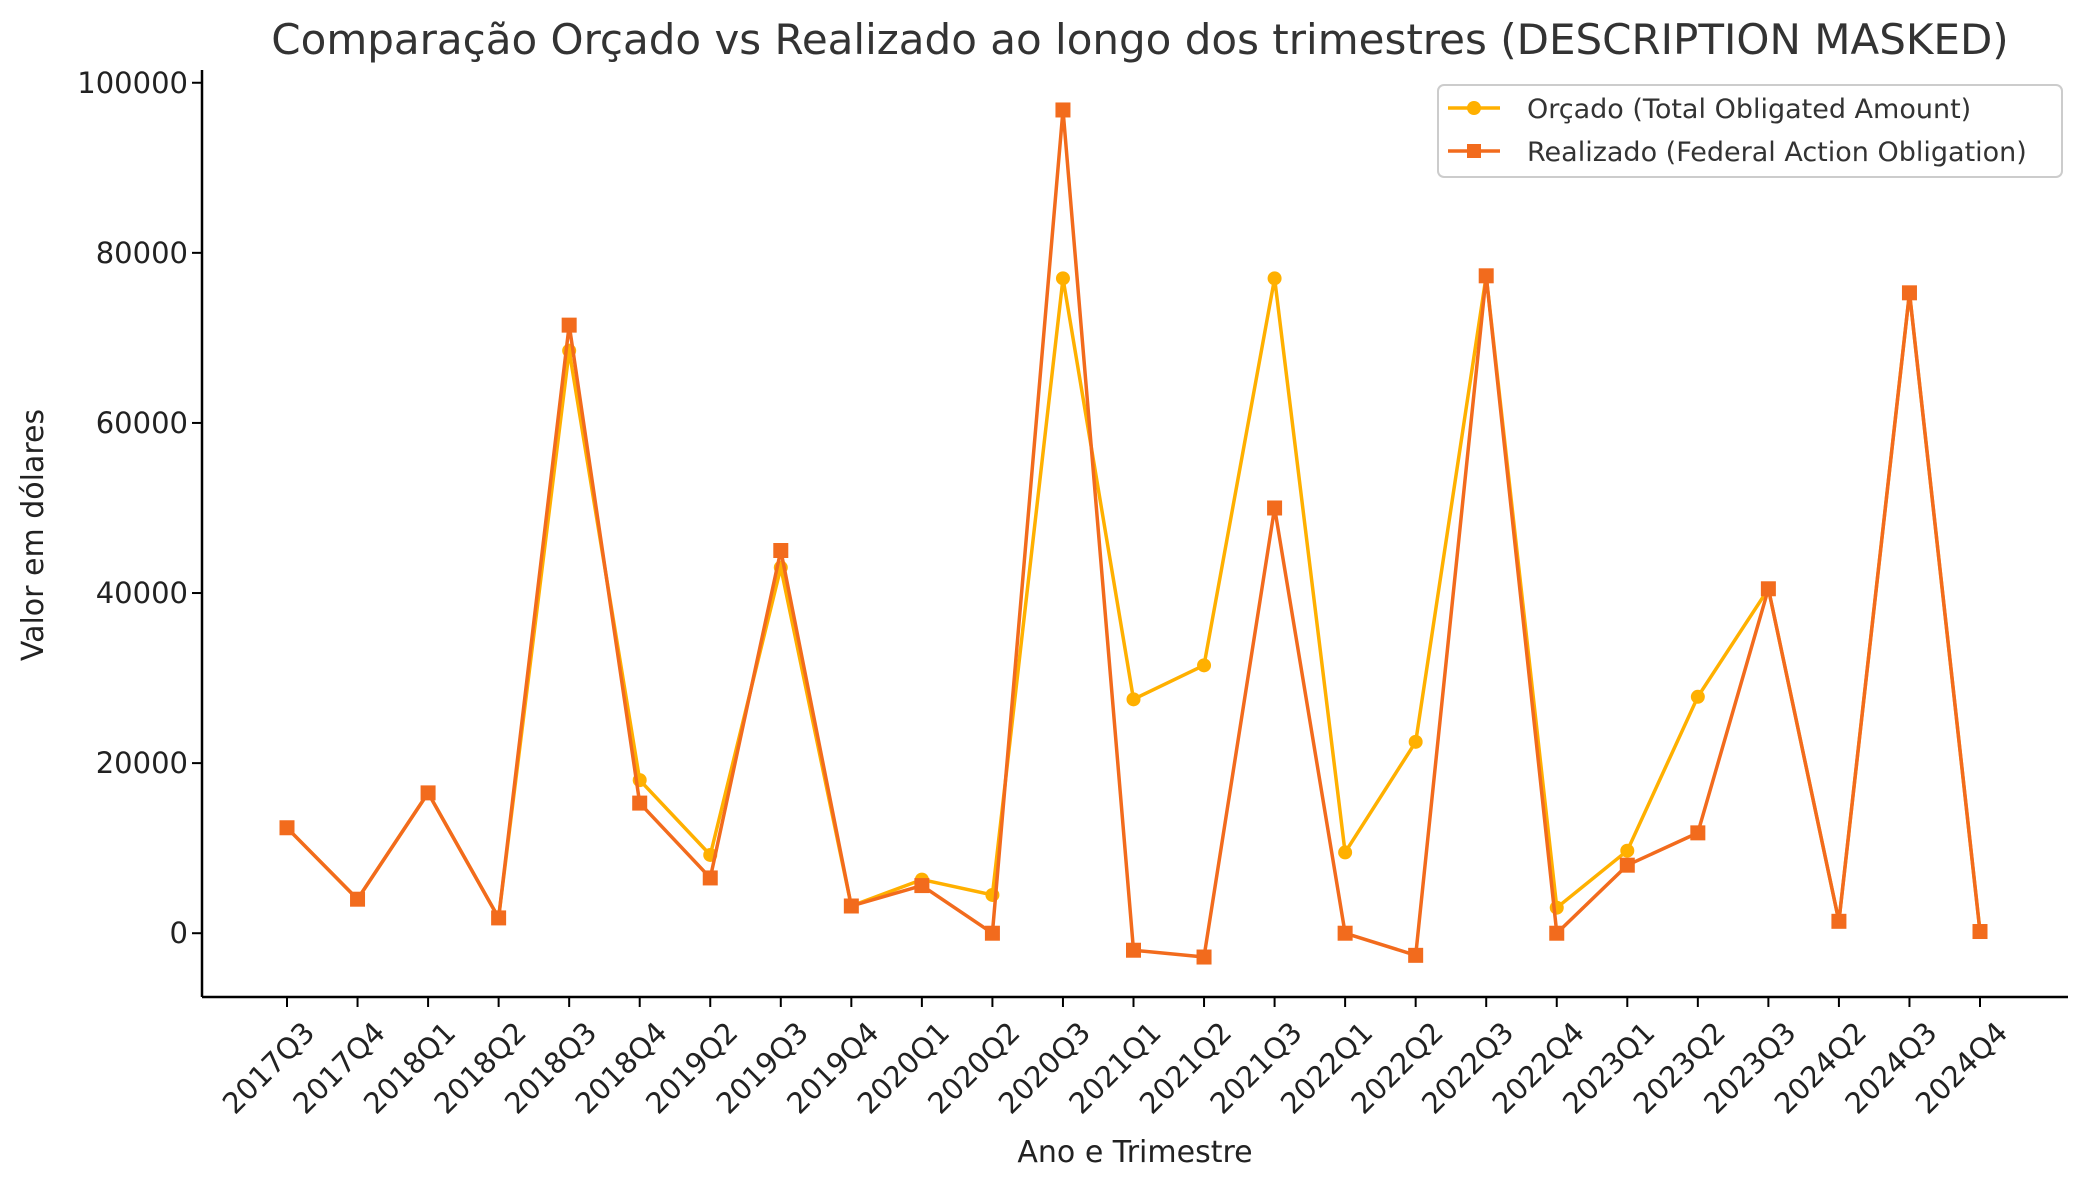 This screenshot has height=1191, width=2081. Describe the element at coordinates (142, 593) in the screenshot. I see `y-tick-label: 40000` at that location.